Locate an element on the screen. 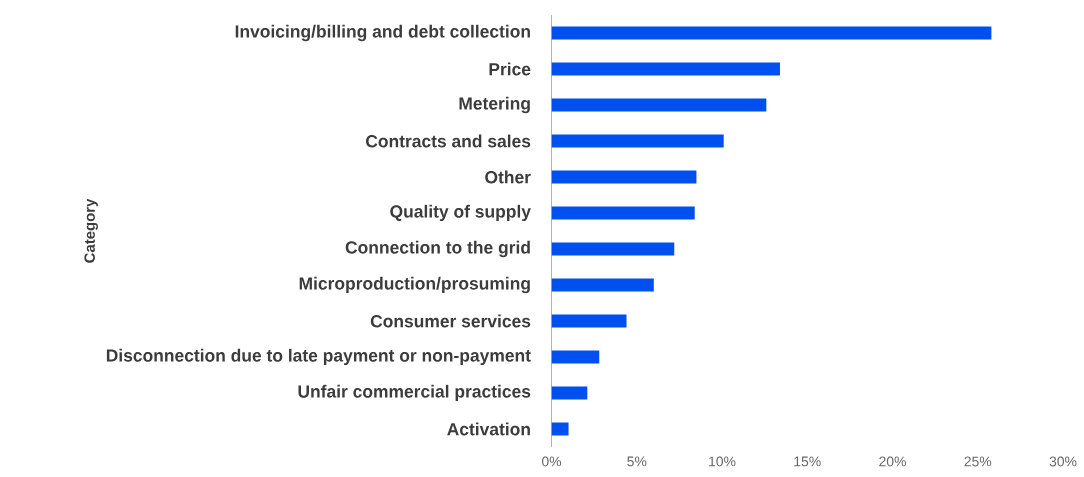 This screenshot has height=477, width=1084. x-tick-label: 10% is located at coordinates (722, 461).